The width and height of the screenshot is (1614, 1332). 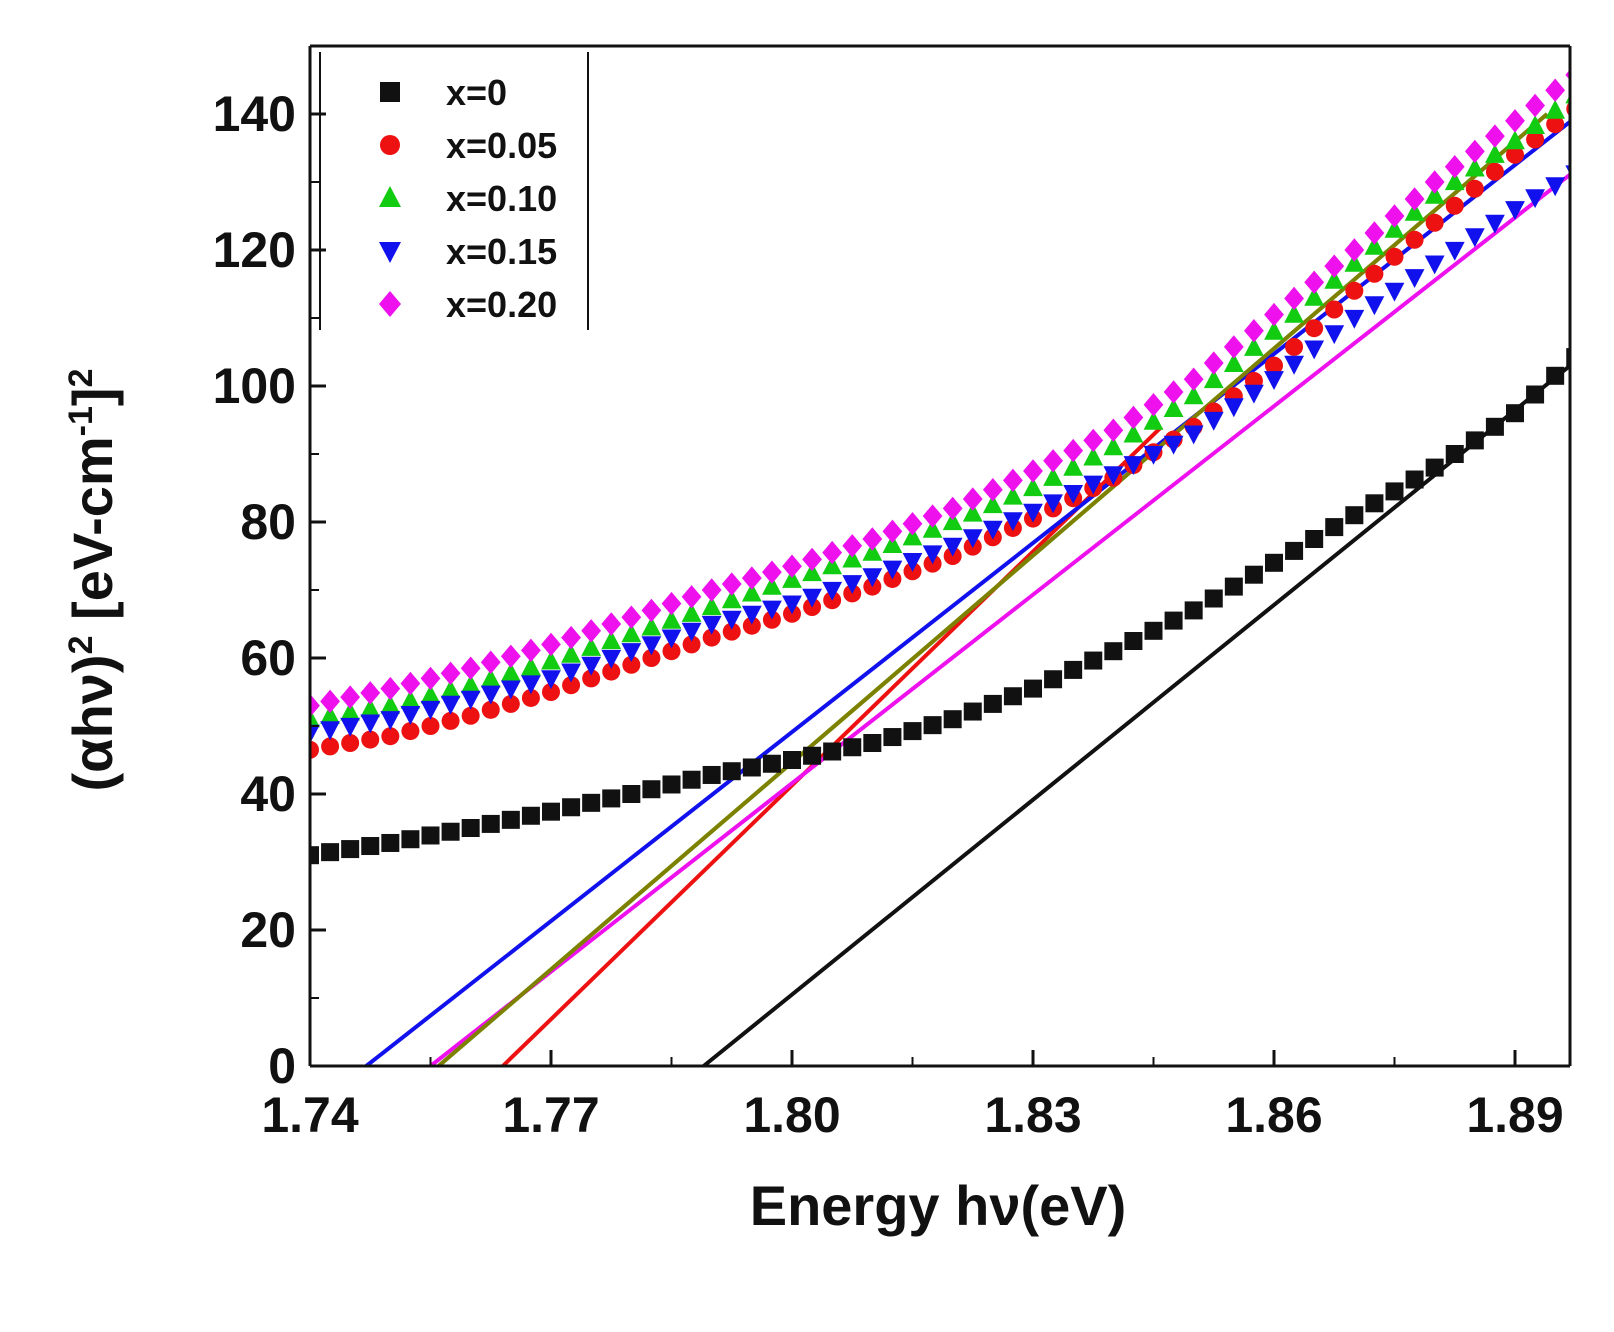 What do you see at coordinates (1273, 1115) in the screenshot?
I see `x-tick-label: 1.86` at bounding box center [1273, 1115].